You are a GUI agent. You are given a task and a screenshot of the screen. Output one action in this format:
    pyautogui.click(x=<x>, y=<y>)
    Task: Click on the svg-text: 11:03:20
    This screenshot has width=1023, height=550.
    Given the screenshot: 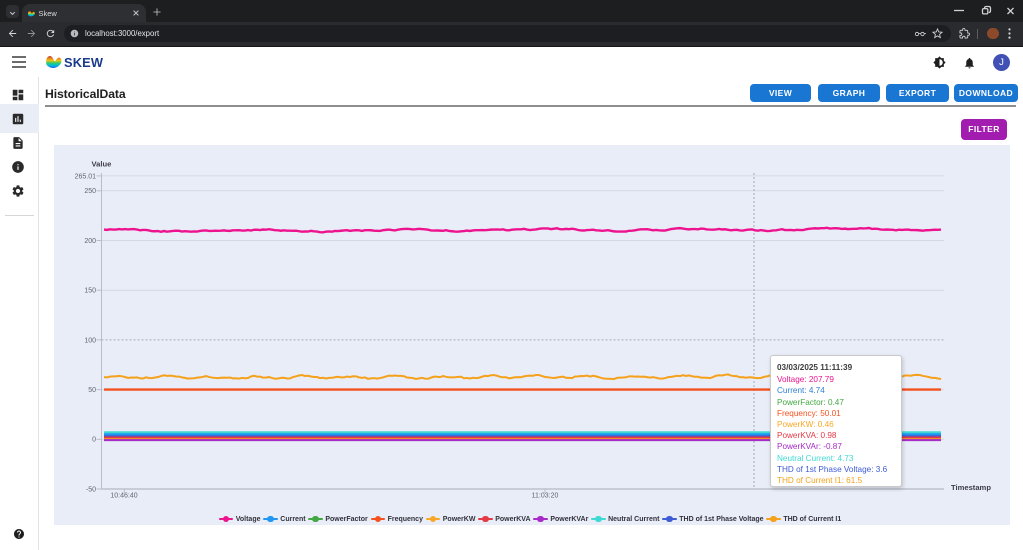 What is the action you would take?
    pyautogui.click(x=545, y=496)
    